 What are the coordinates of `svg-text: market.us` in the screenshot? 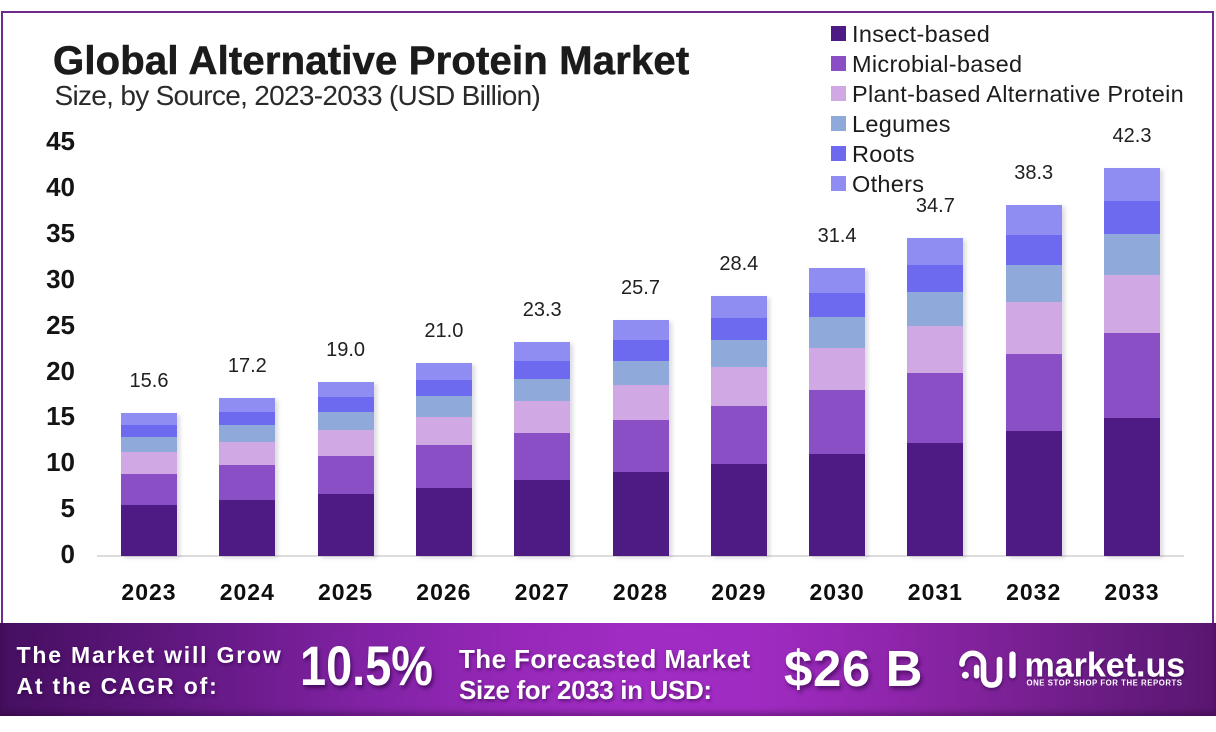 It's located at (1105, 666).